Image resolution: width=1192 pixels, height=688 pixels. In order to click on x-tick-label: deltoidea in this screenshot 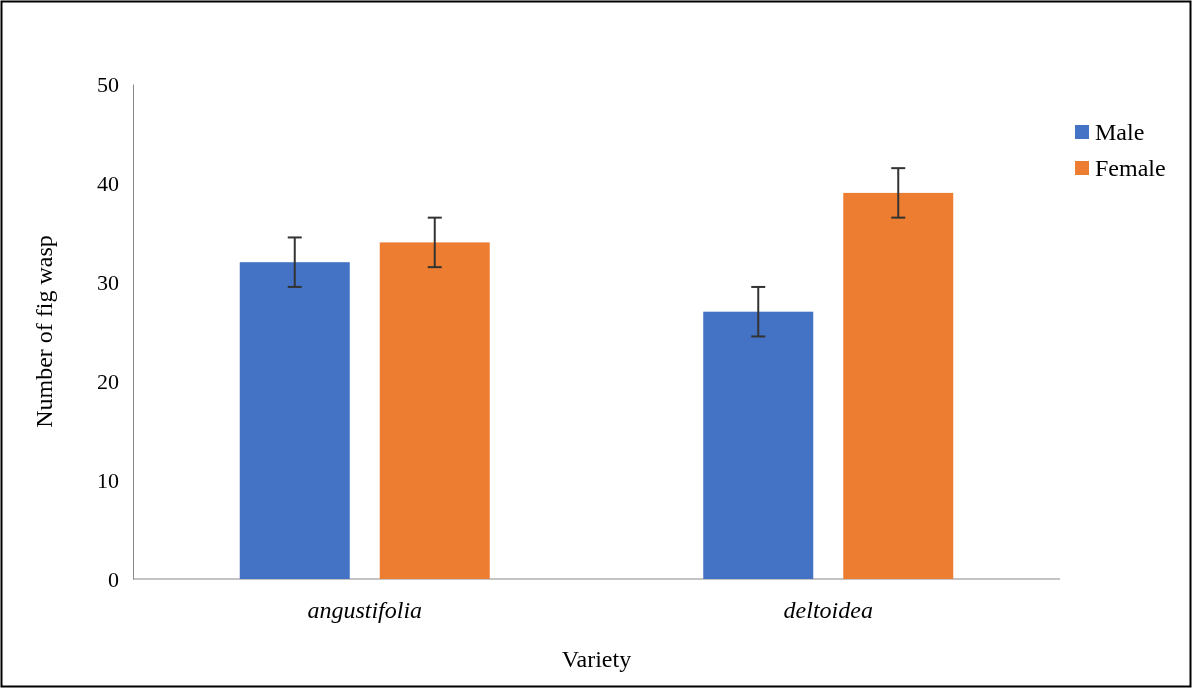, I will do `click(828, 610)`.